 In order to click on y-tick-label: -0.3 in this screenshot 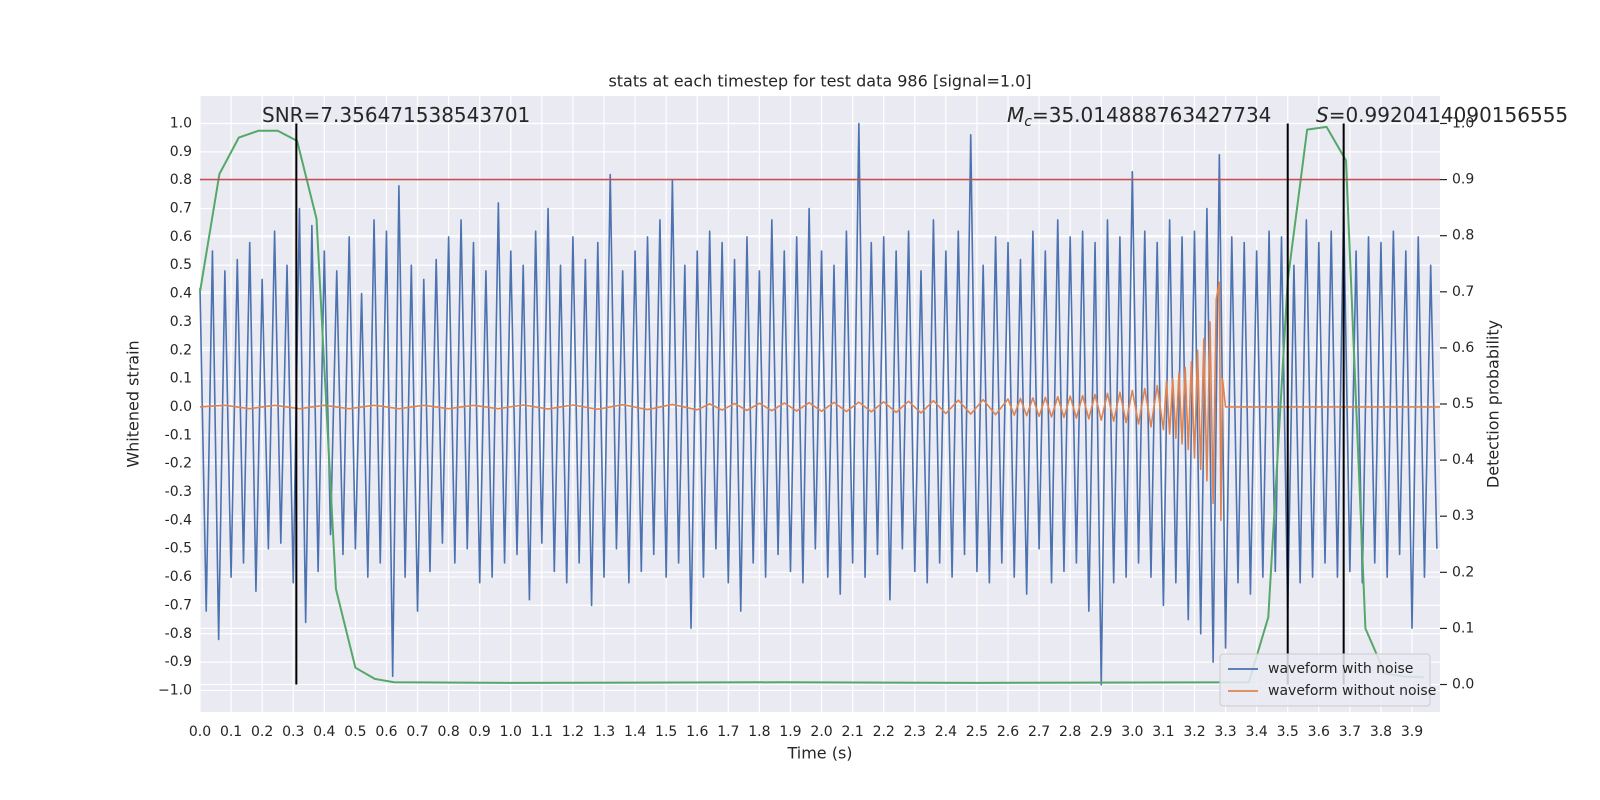, I will do `click(178, 492)`.